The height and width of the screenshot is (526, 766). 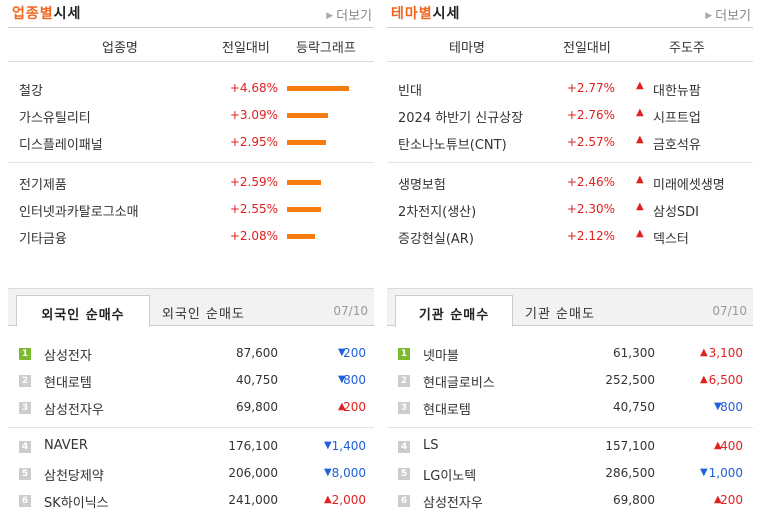 I want to click on sector-more-link: ▶ 더보기, so click(x=349, y=14).